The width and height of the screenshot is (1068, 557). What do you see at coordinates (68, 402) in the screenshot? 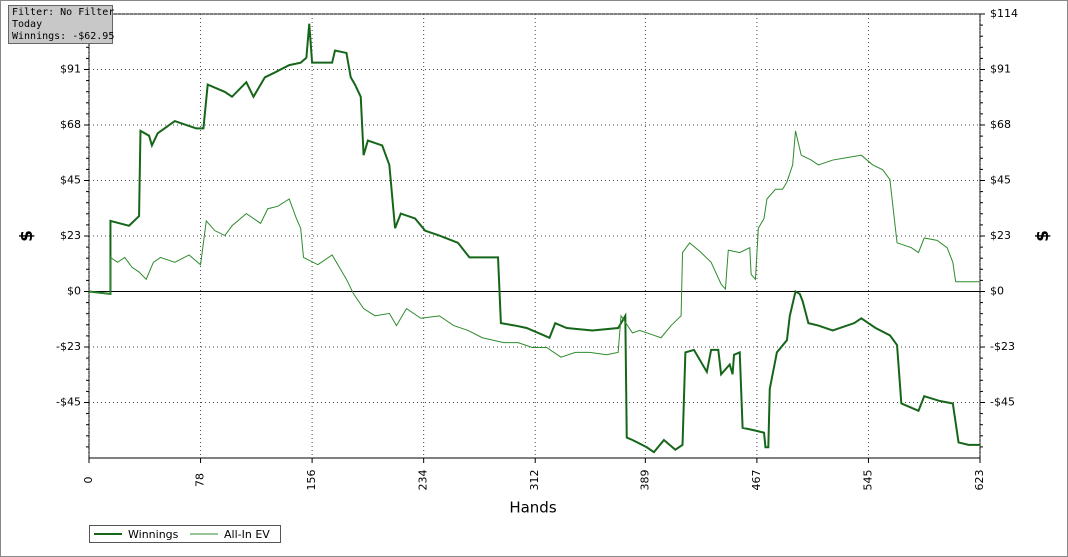
I see `y-tick-label: -$45` at bounding box center [68, 402].